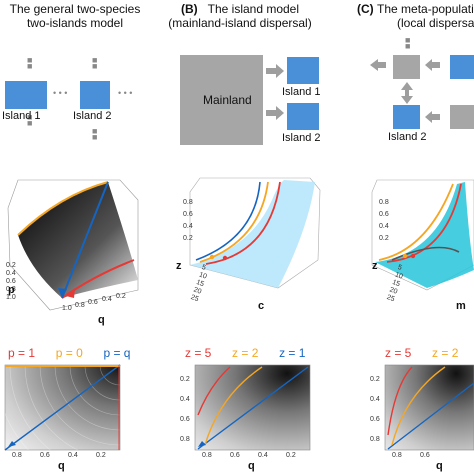  Describe the element at coordinates (251, 466) in the screenshot. I see `hm-b-axis: q` at that location.